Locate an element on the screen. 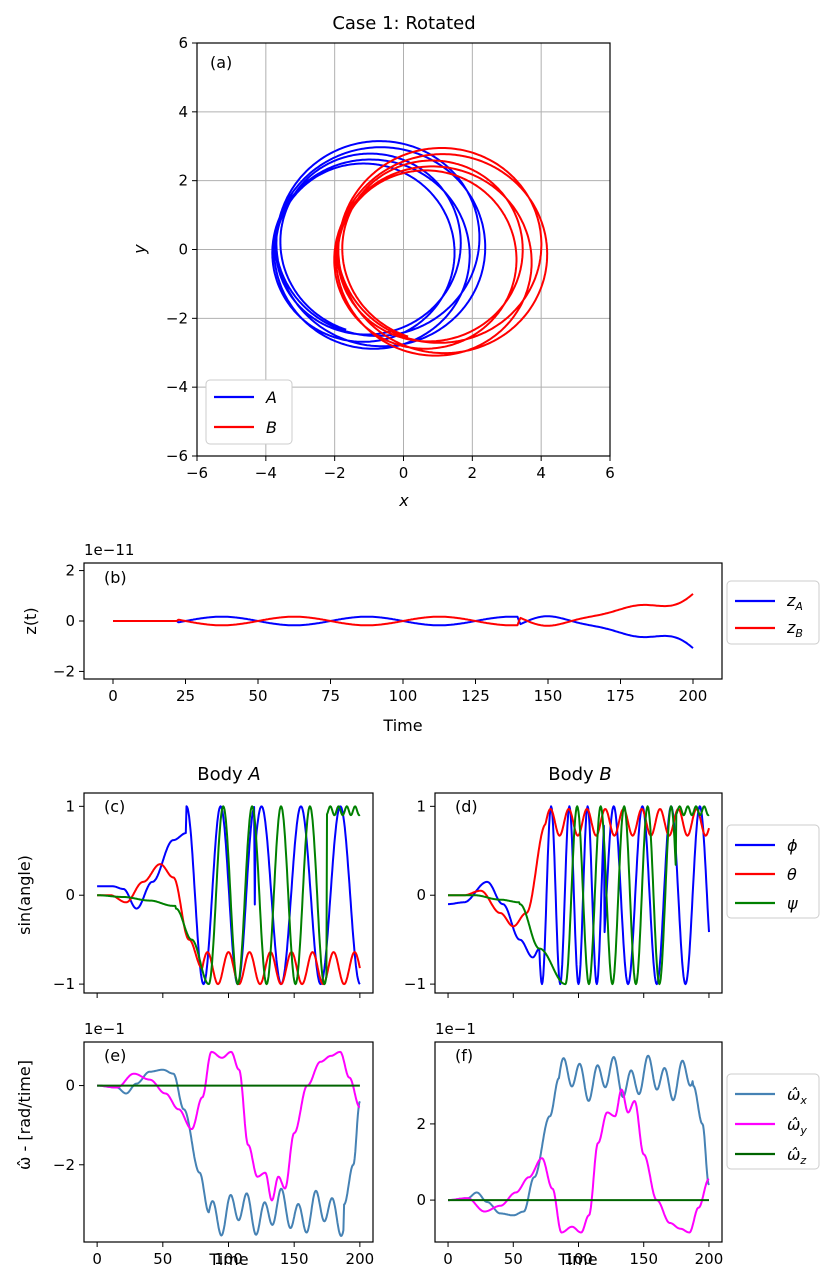  panel-b-ylabel: z(t) is located at coordinates (30, 620).